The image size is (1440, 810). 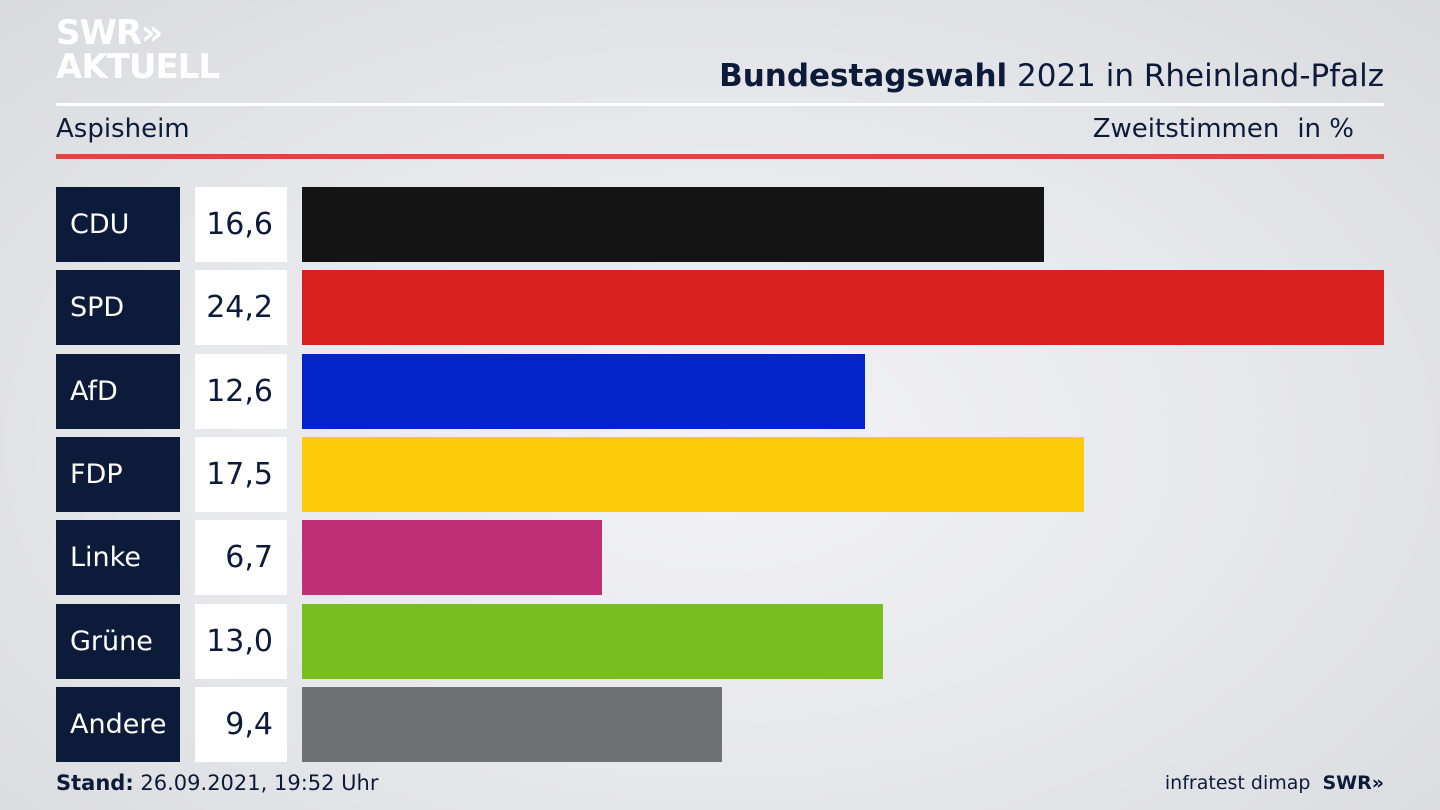 What do you see at coordinates (241, 224) in the screenshot?
I see `value-label: 16,6` at bounding box center [241, 224].